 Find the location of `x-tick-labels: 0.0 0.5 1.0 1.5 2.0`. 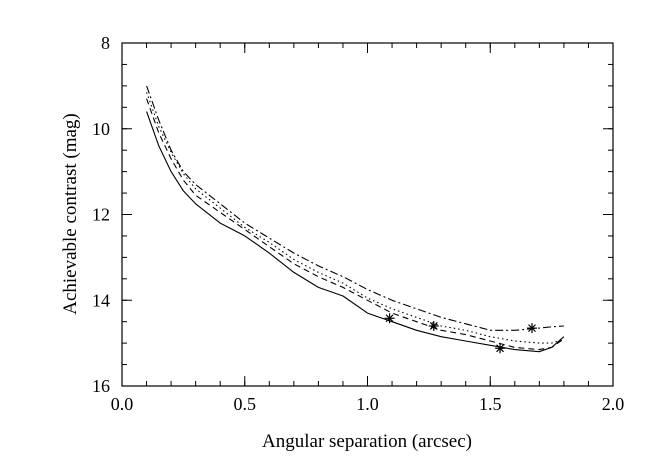

x-tick-labels: 0.0 0.5 1.0 1.5 2.0 is located at coordinates (368, 404).